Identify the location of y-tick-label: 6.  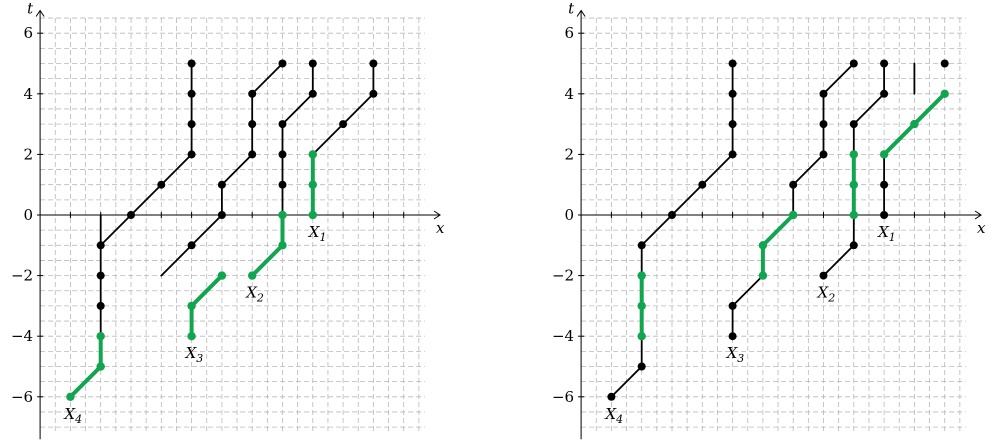
(570, 33).